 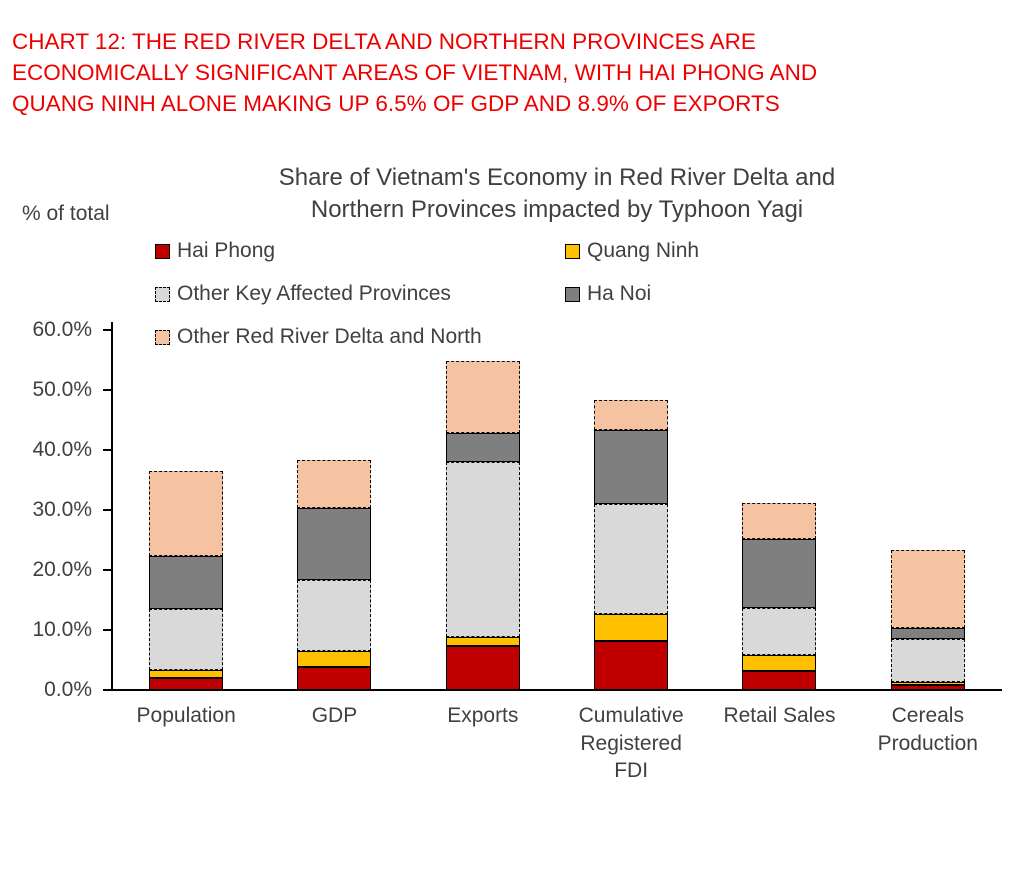 I want to click on legend-label: Quang Ninh, so click(x=643, y=250).